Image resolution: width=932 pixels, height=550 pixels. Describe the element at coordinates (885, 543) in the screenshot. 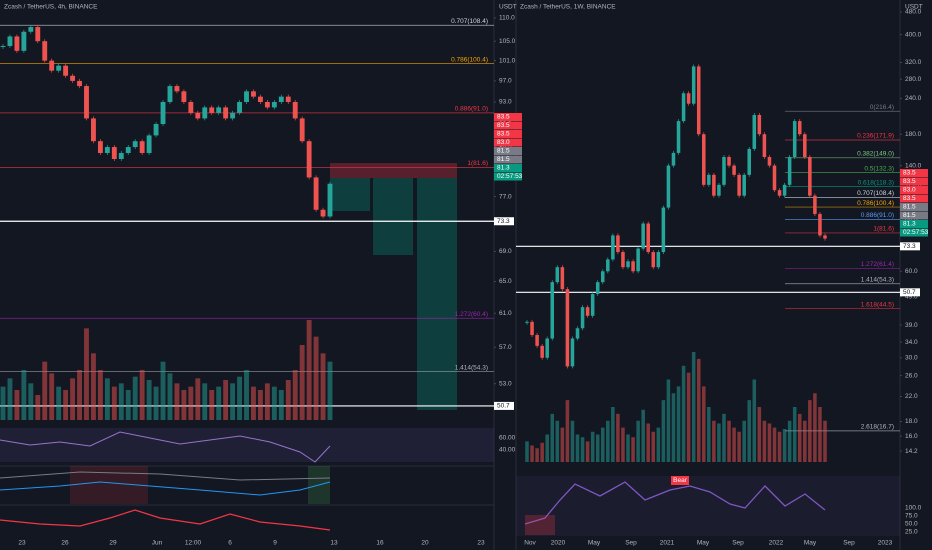

I see `x-tick-label: 2023` at that location.